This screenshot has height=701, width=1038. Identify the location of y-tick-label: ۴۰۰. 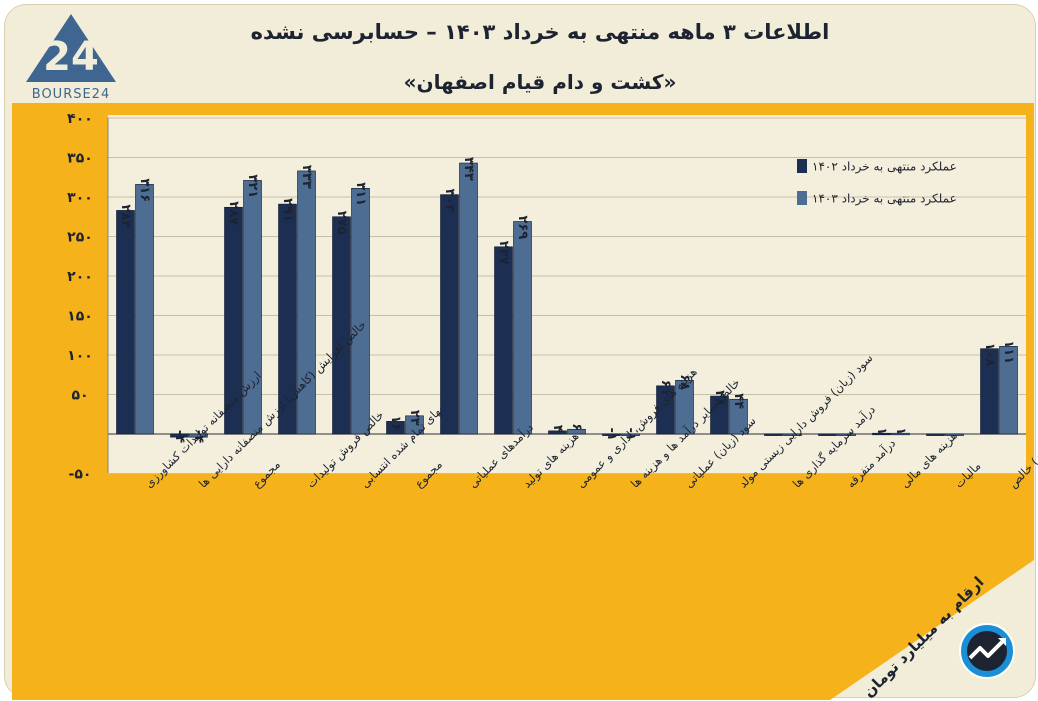
(80, 119).